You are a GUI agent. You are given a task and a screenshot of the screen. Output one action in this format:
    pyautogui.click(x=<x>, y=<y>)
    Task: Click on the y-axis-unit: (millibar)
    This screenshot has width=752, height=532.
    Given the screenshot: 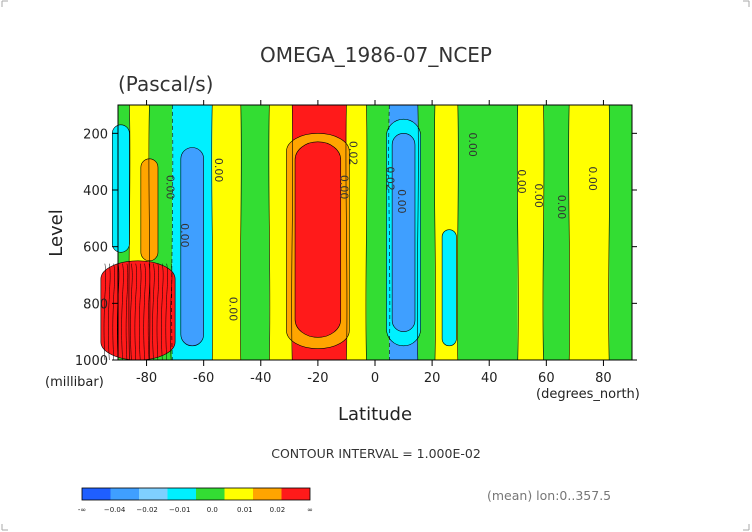 What is the action you would take?
    pyautogui.click(x=74, y=382)
    